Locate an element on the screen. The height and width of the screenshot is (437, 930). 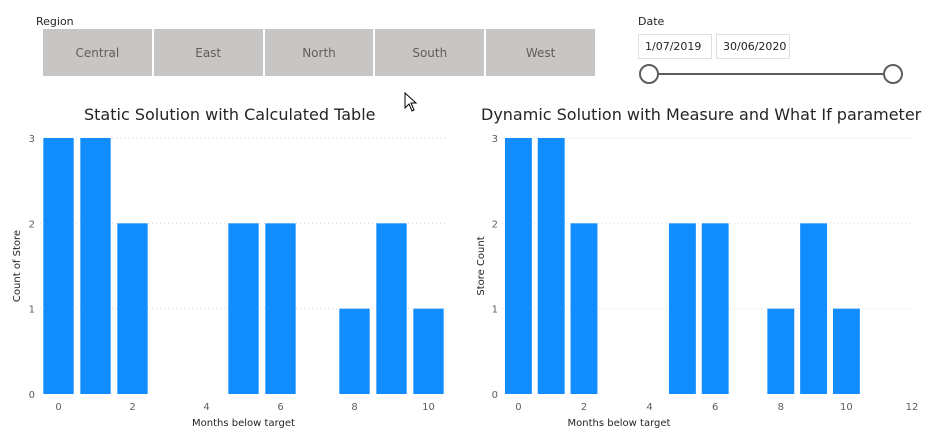
date-start-input: 1/07/2019 is located at coordinates (675, 46).